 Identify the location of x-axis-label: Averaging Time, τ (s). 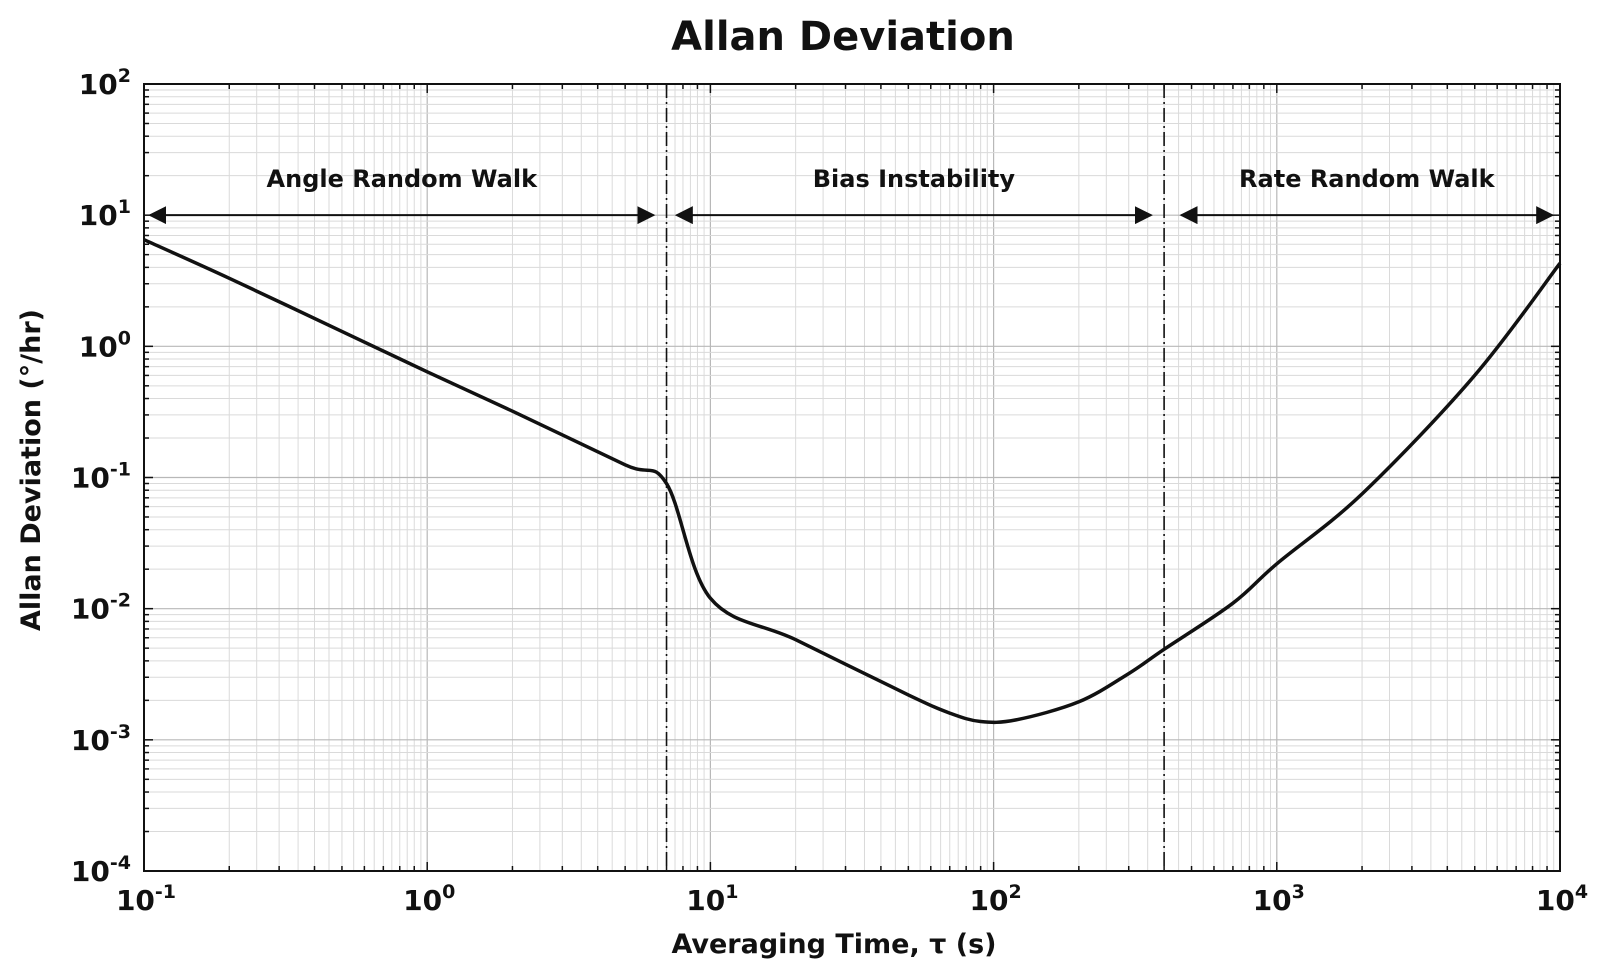
(833, 944).